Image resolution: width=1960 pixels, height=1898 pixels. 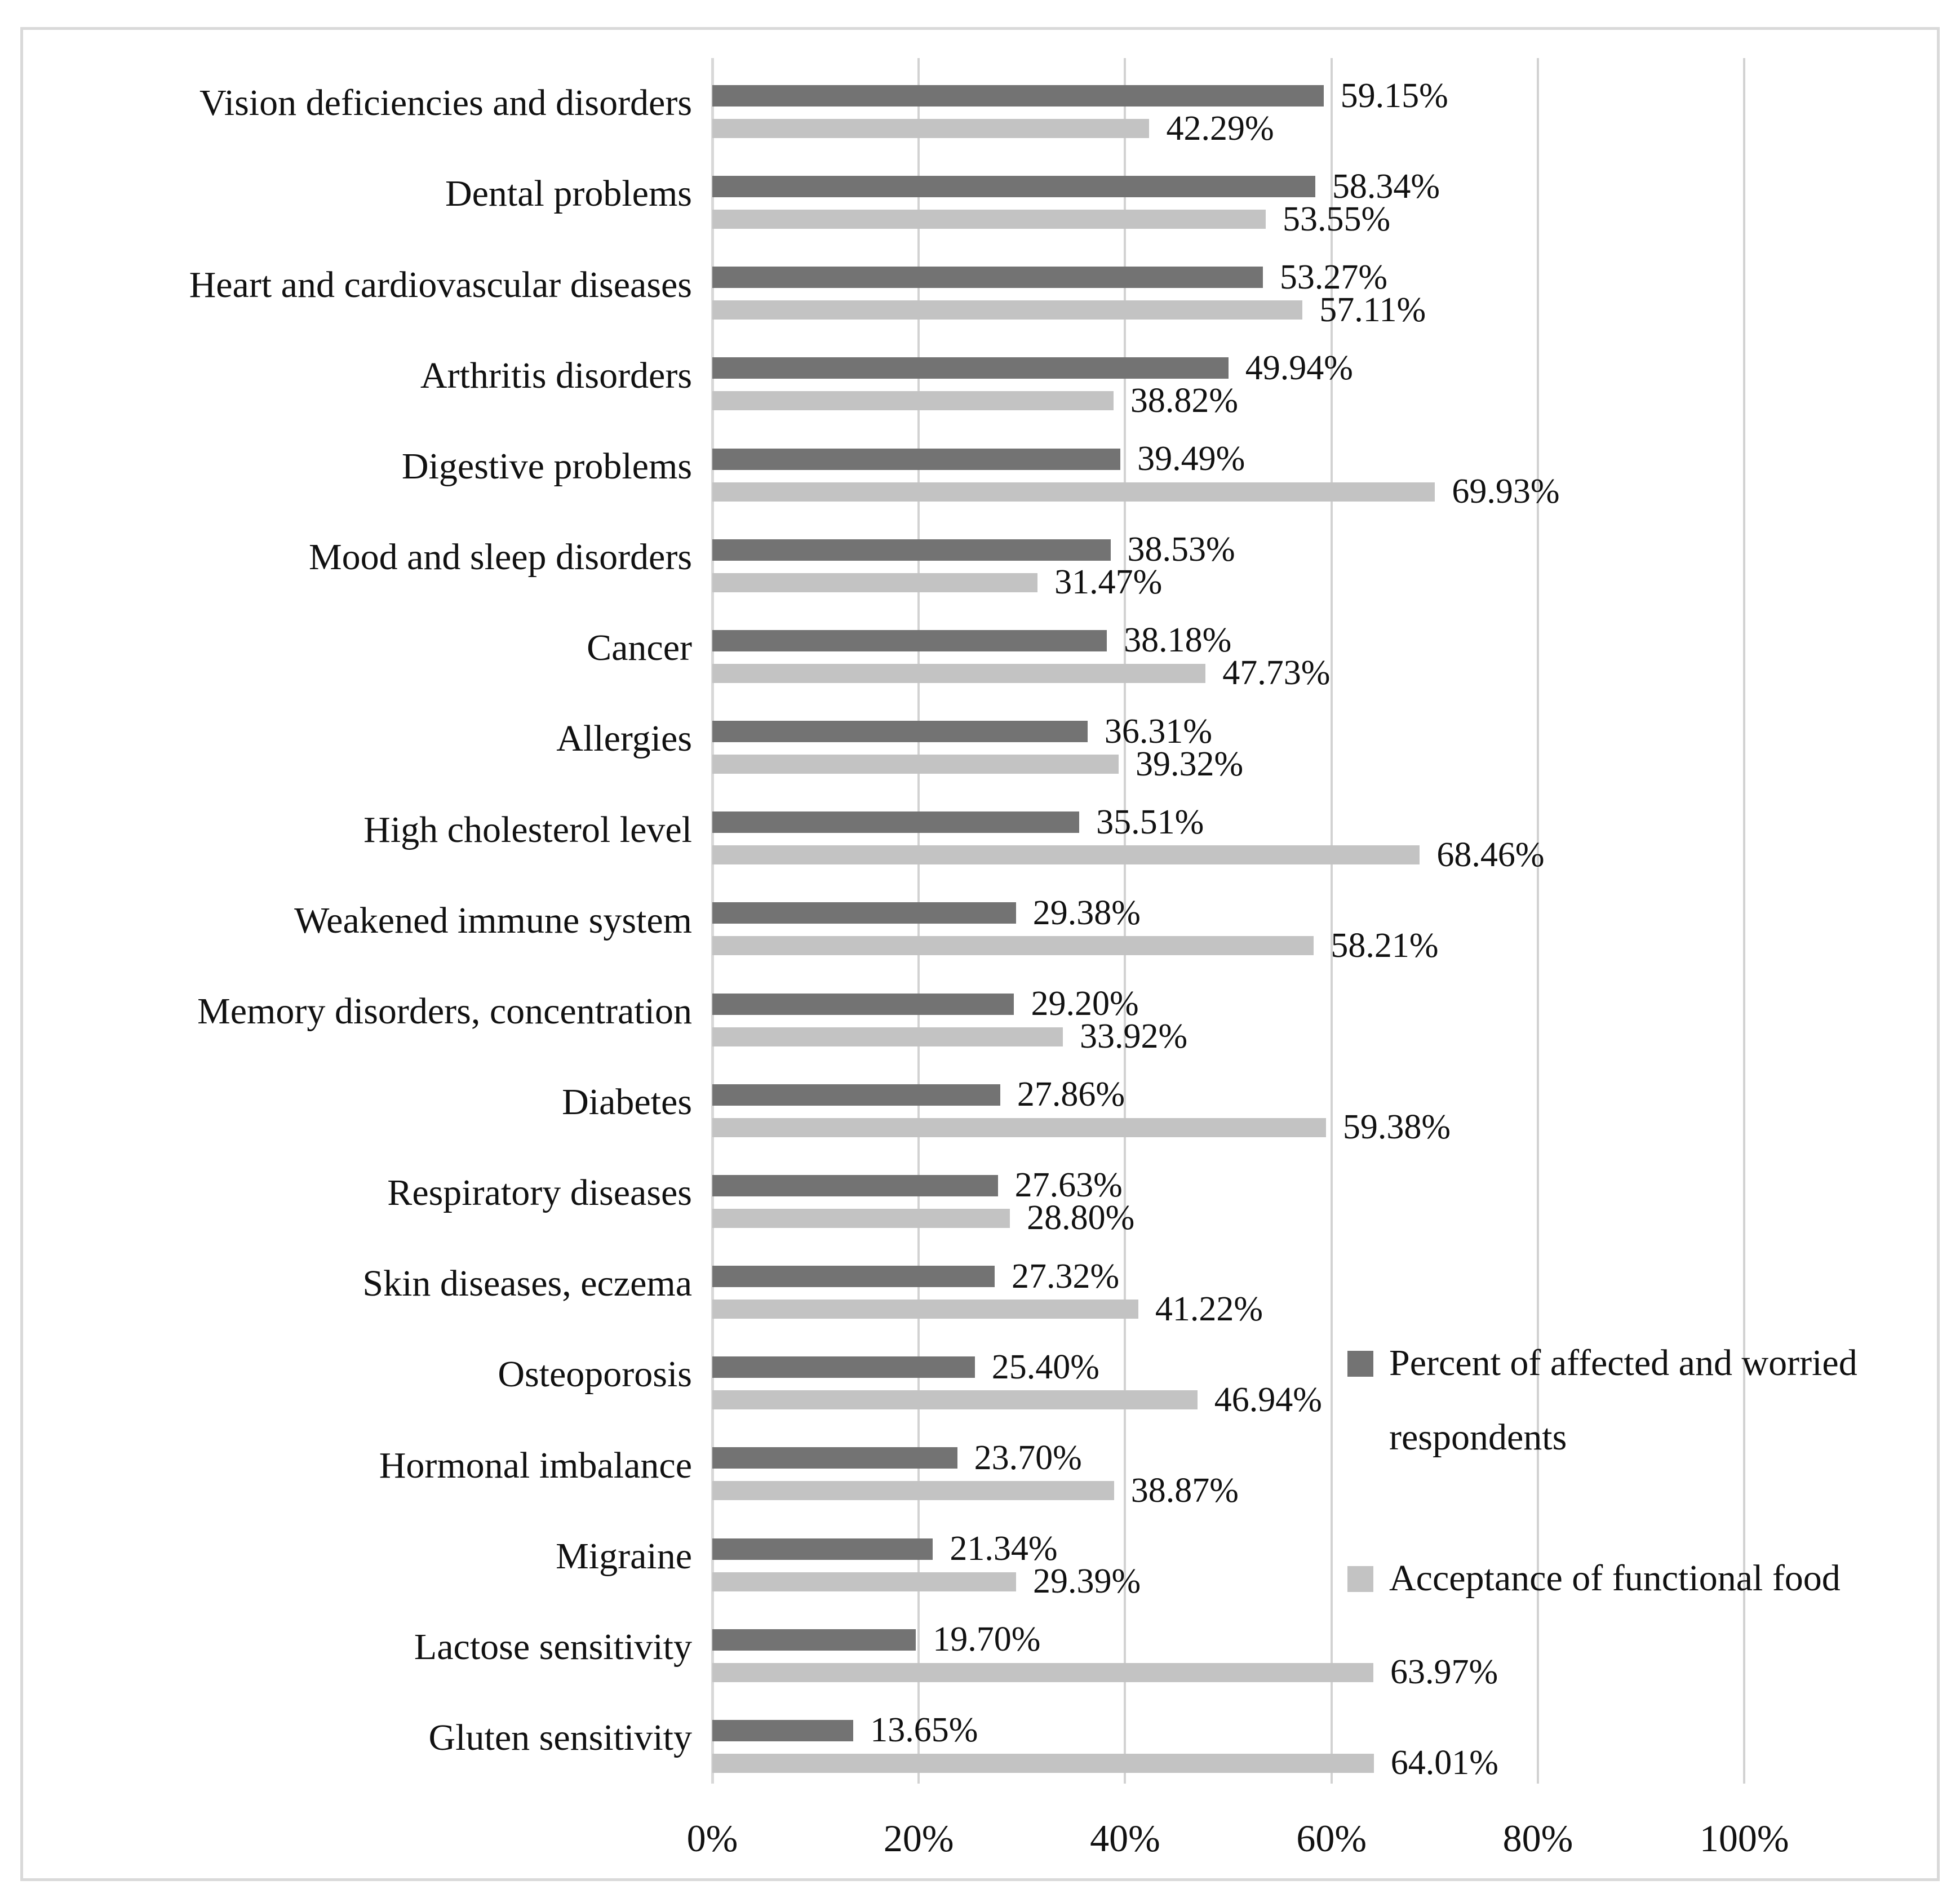 What do you see at coordinates (1386, 187) in the screenshot?
I see `value-label: 58.34%` at bounding box center [1386, 187].